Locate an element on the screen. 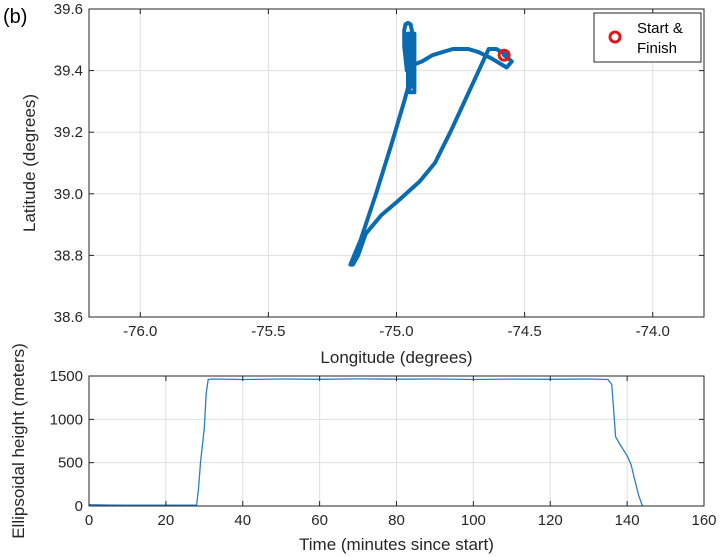 This screenshot has height=557, width=720. legend-label-line1: Start & is located at coordinates (660, 28).